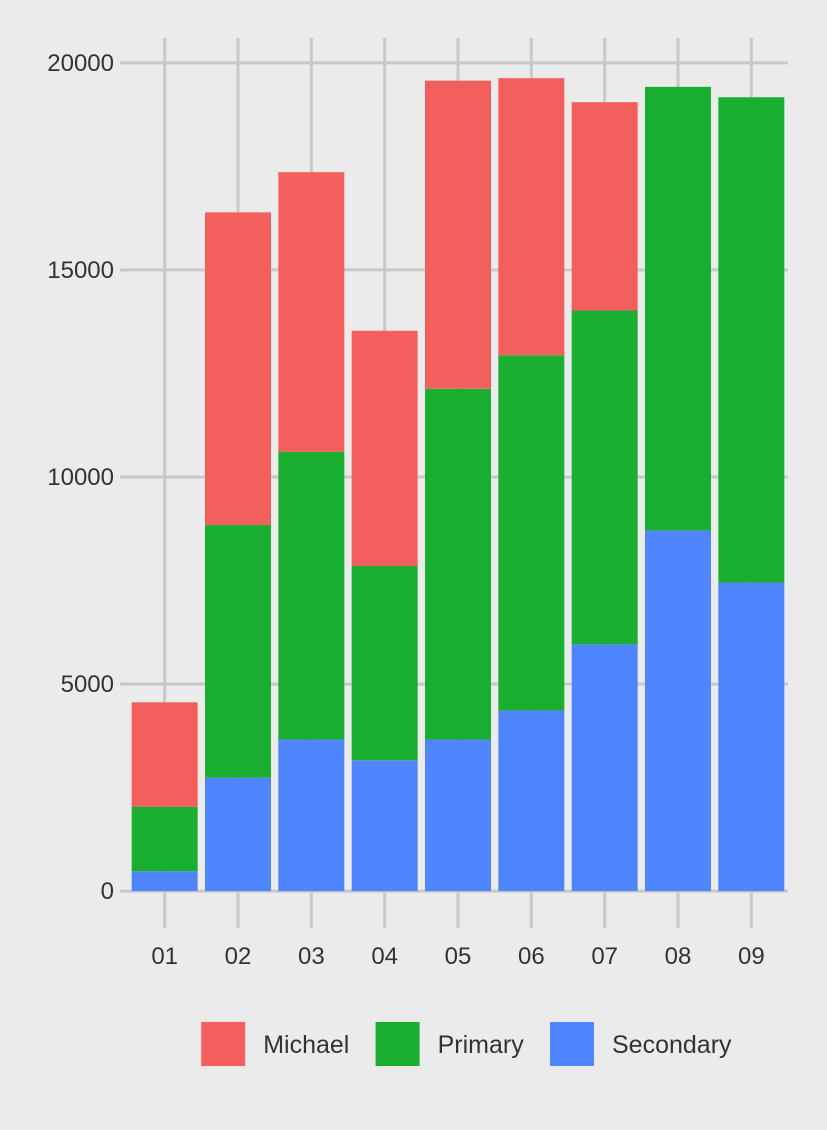 This screenshot has width=827, height=1130. I want to click on legend-label-primary: Primary, so click(481, 1045).